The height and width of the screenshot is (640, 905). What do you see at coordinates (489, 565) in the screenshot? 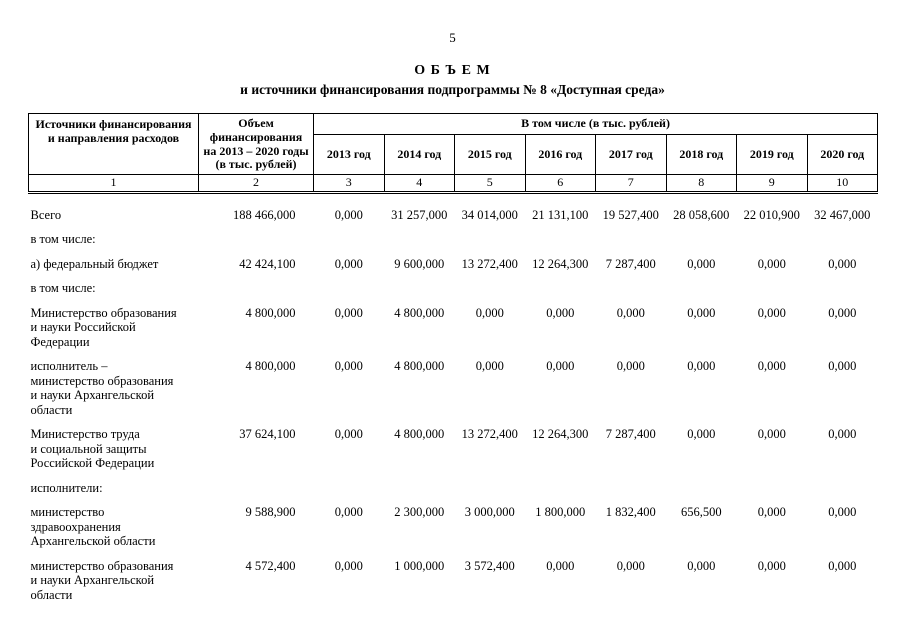
I see `year-value: 3 572,400` at bounding box center [489, 565].